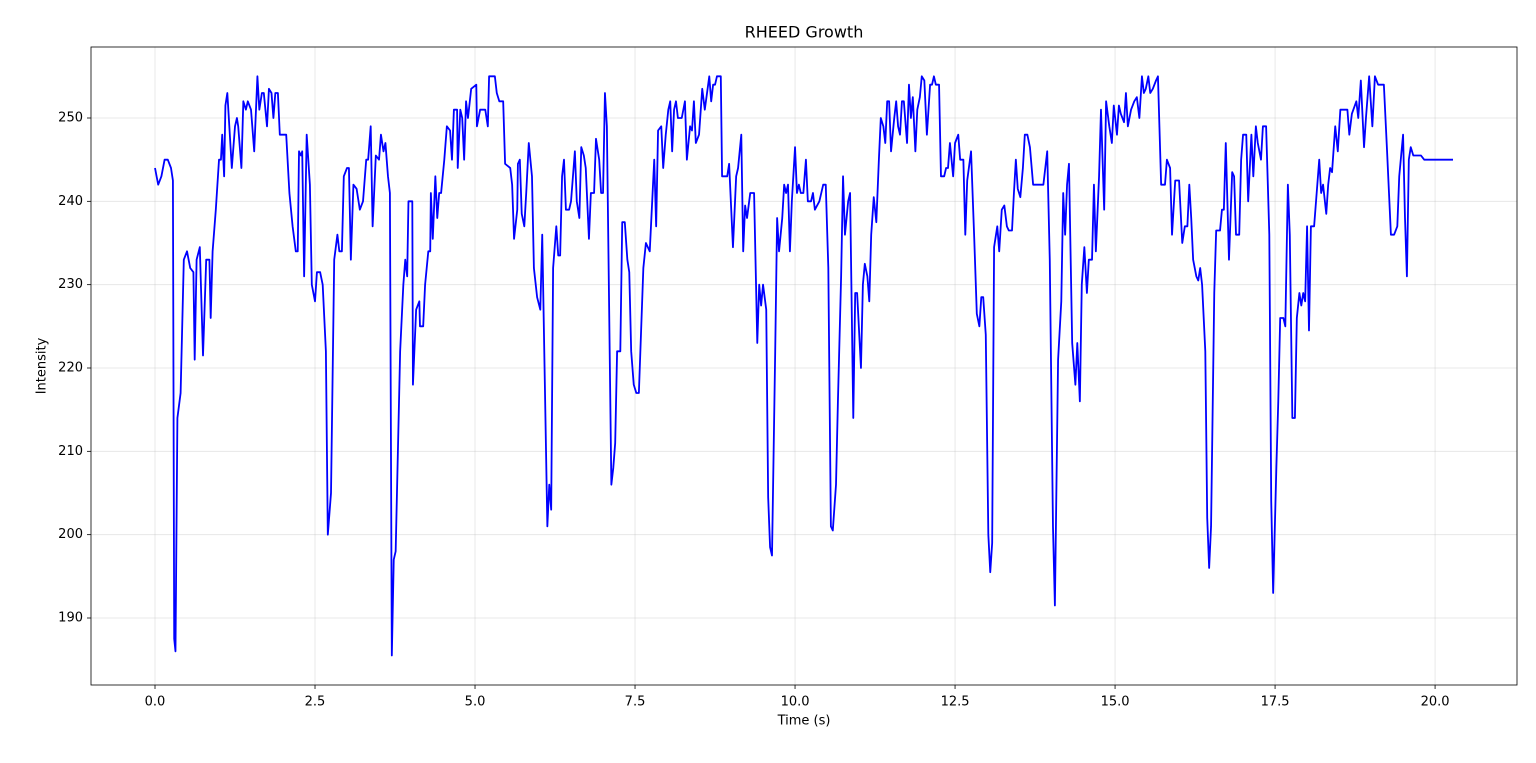  Describe the element at coordinates (635, 702) in the screenshot. I see `x-tick-label: 7.5` at that location.